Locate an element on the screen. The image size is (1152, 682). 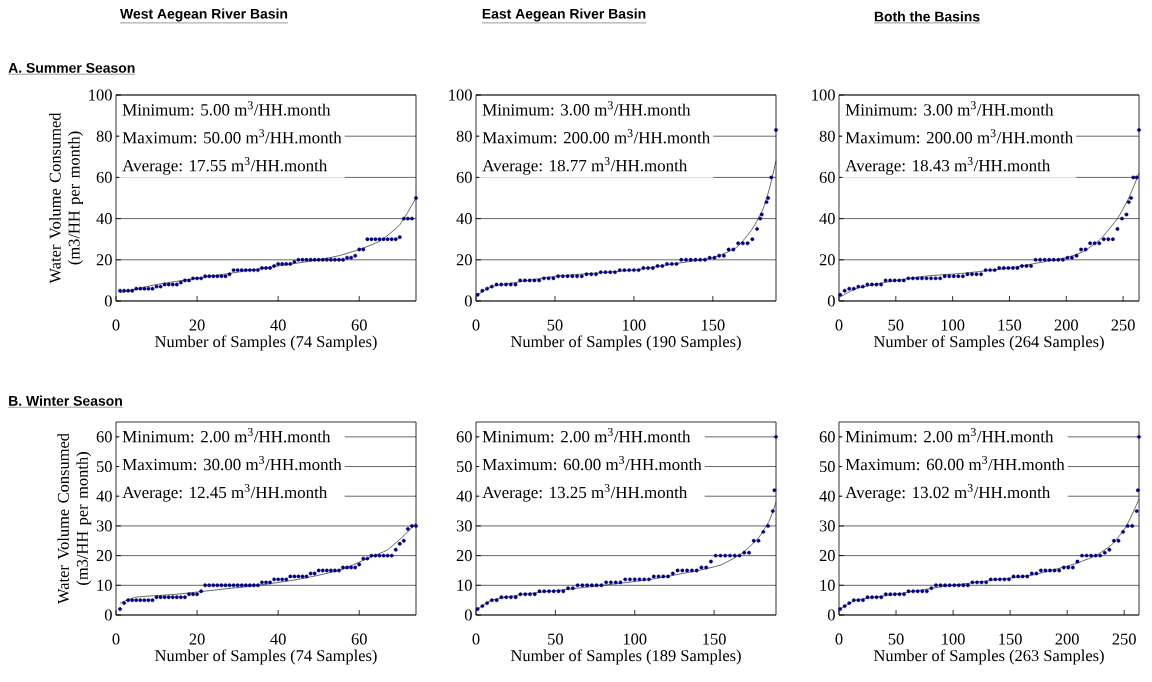
x-axis-title: Number of Samples (190 Samples) is located at coordinates (625, 343).